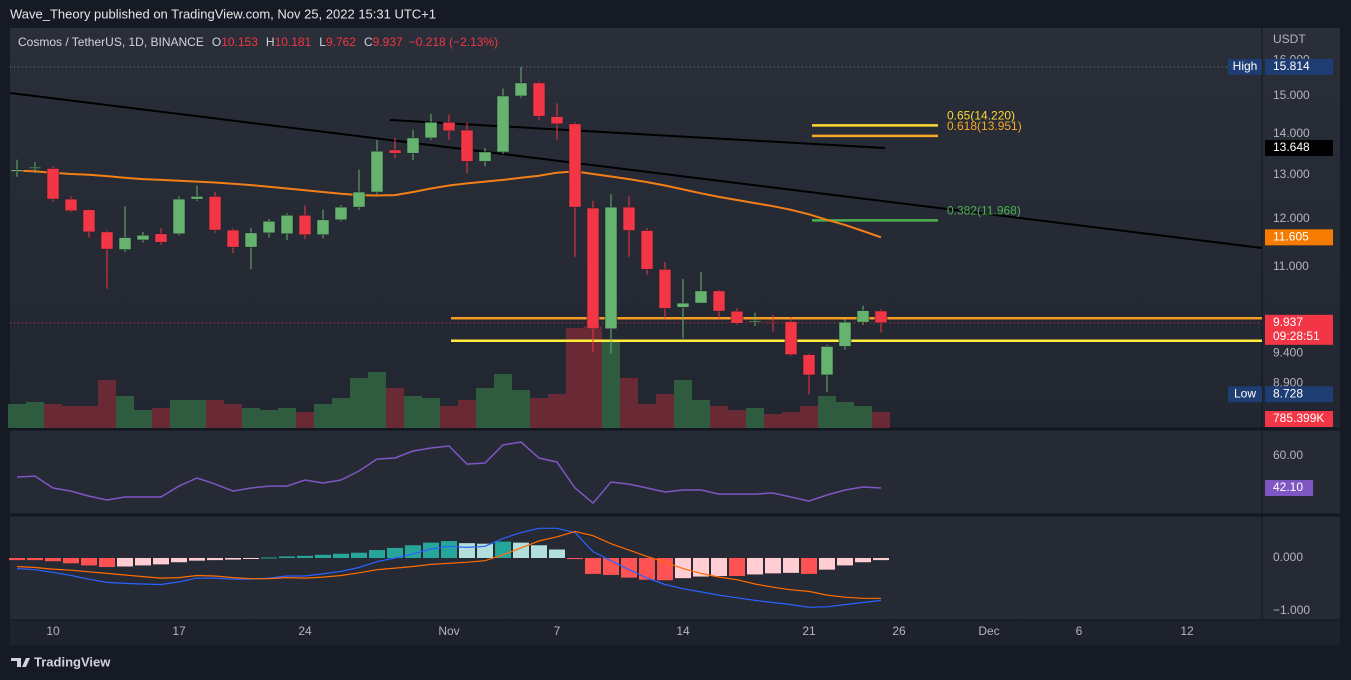 The width and height of the screenshot is (1351, 680). What do you see at coordinates (1079, 631) in the screenshot?
I see `x-tick-label: 6` at bounding box center [1079, 631].